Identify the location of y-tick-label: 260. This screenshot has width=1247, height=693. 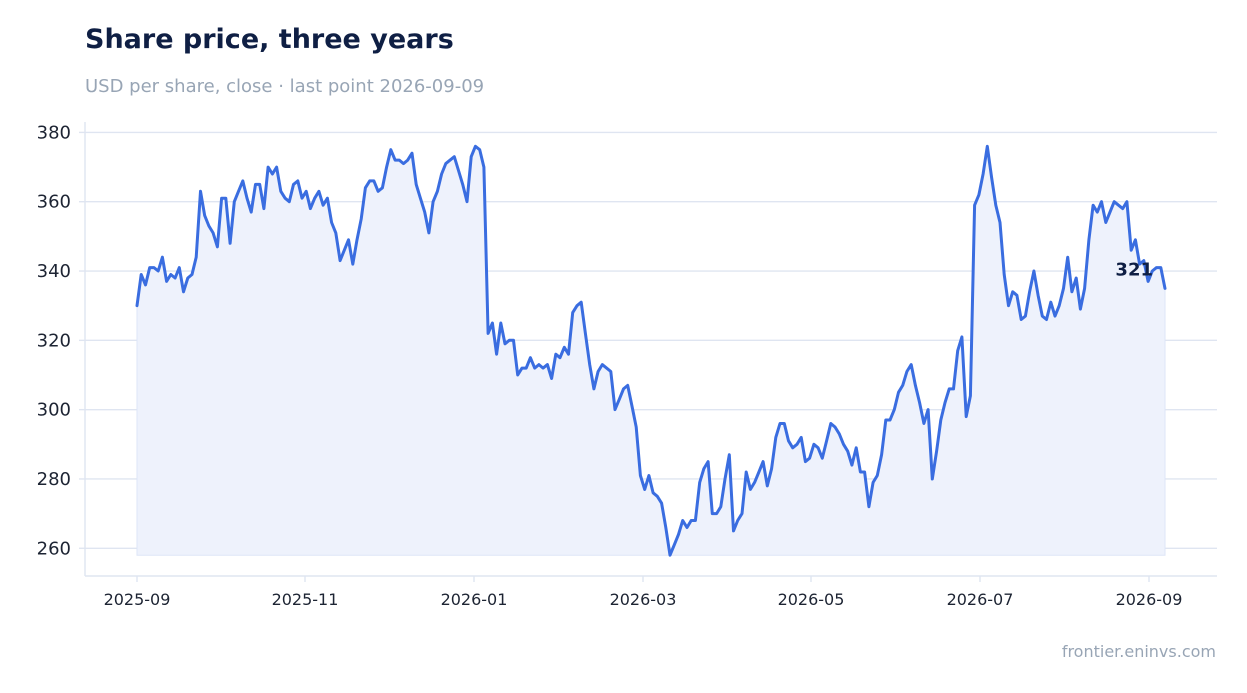
(54, 548).